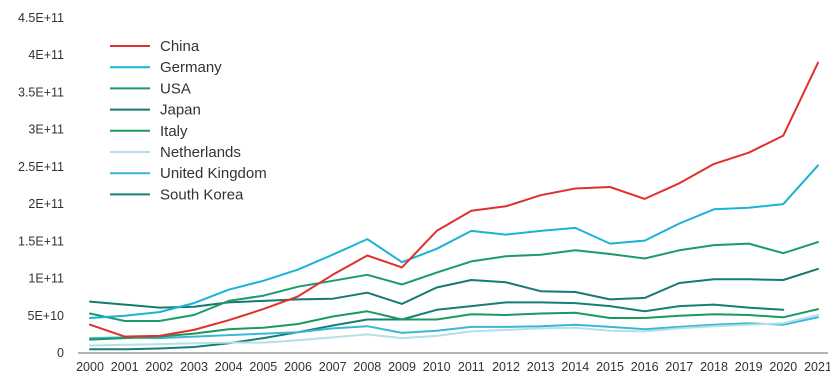 The image size is (830, 372). Describe the element at coordinates (125, 366) in the screenshot. I see `x-tick-label: 2001` at that location.